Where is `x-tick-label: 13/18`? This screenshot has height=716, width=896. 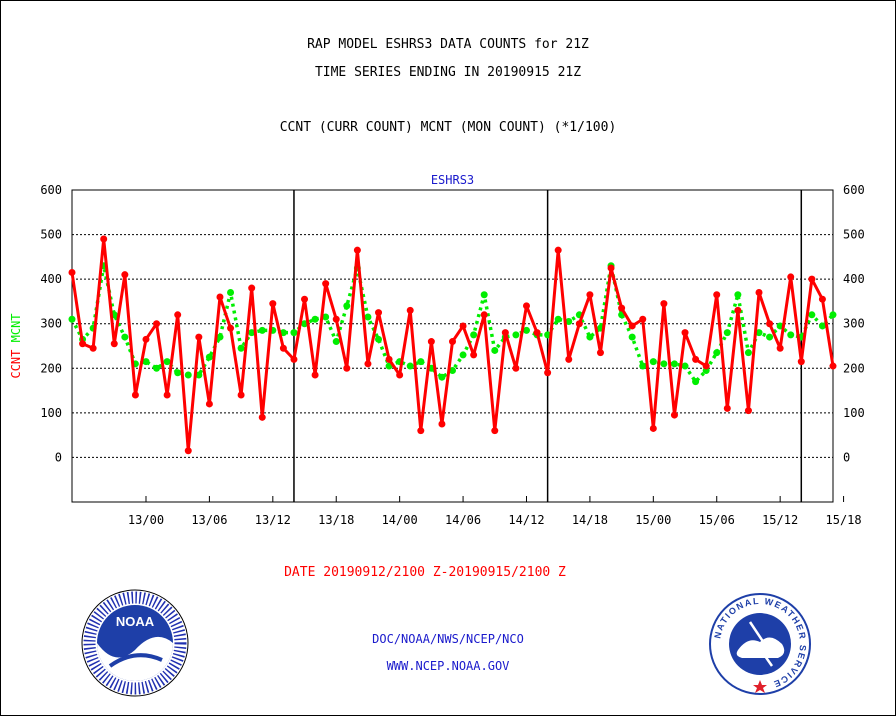 x-tick-label: 13/18 is located at coordinates (336, 520).